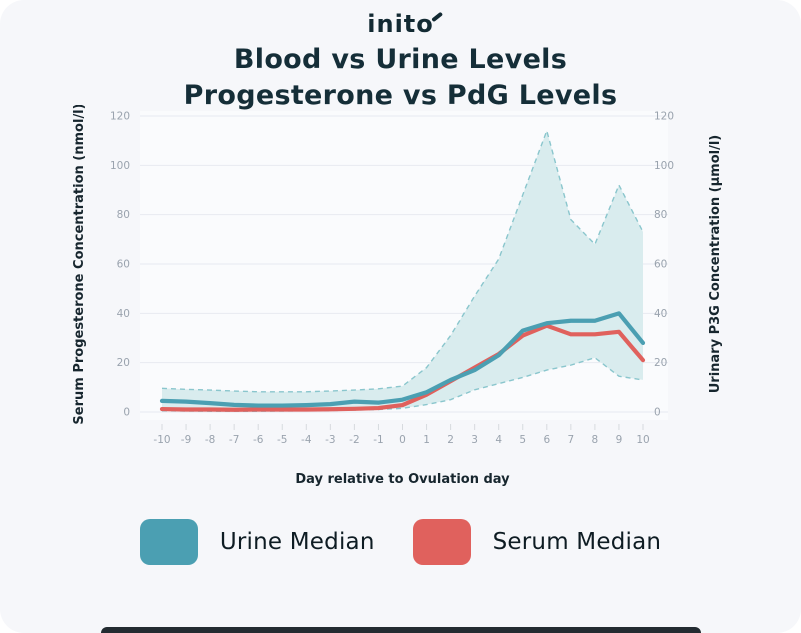 This screenshot has height=633, width=801. What do you see at coordinates (522, 440) in the screenshot?
I see `svg-text: 5` at bounding box center [522, 440].